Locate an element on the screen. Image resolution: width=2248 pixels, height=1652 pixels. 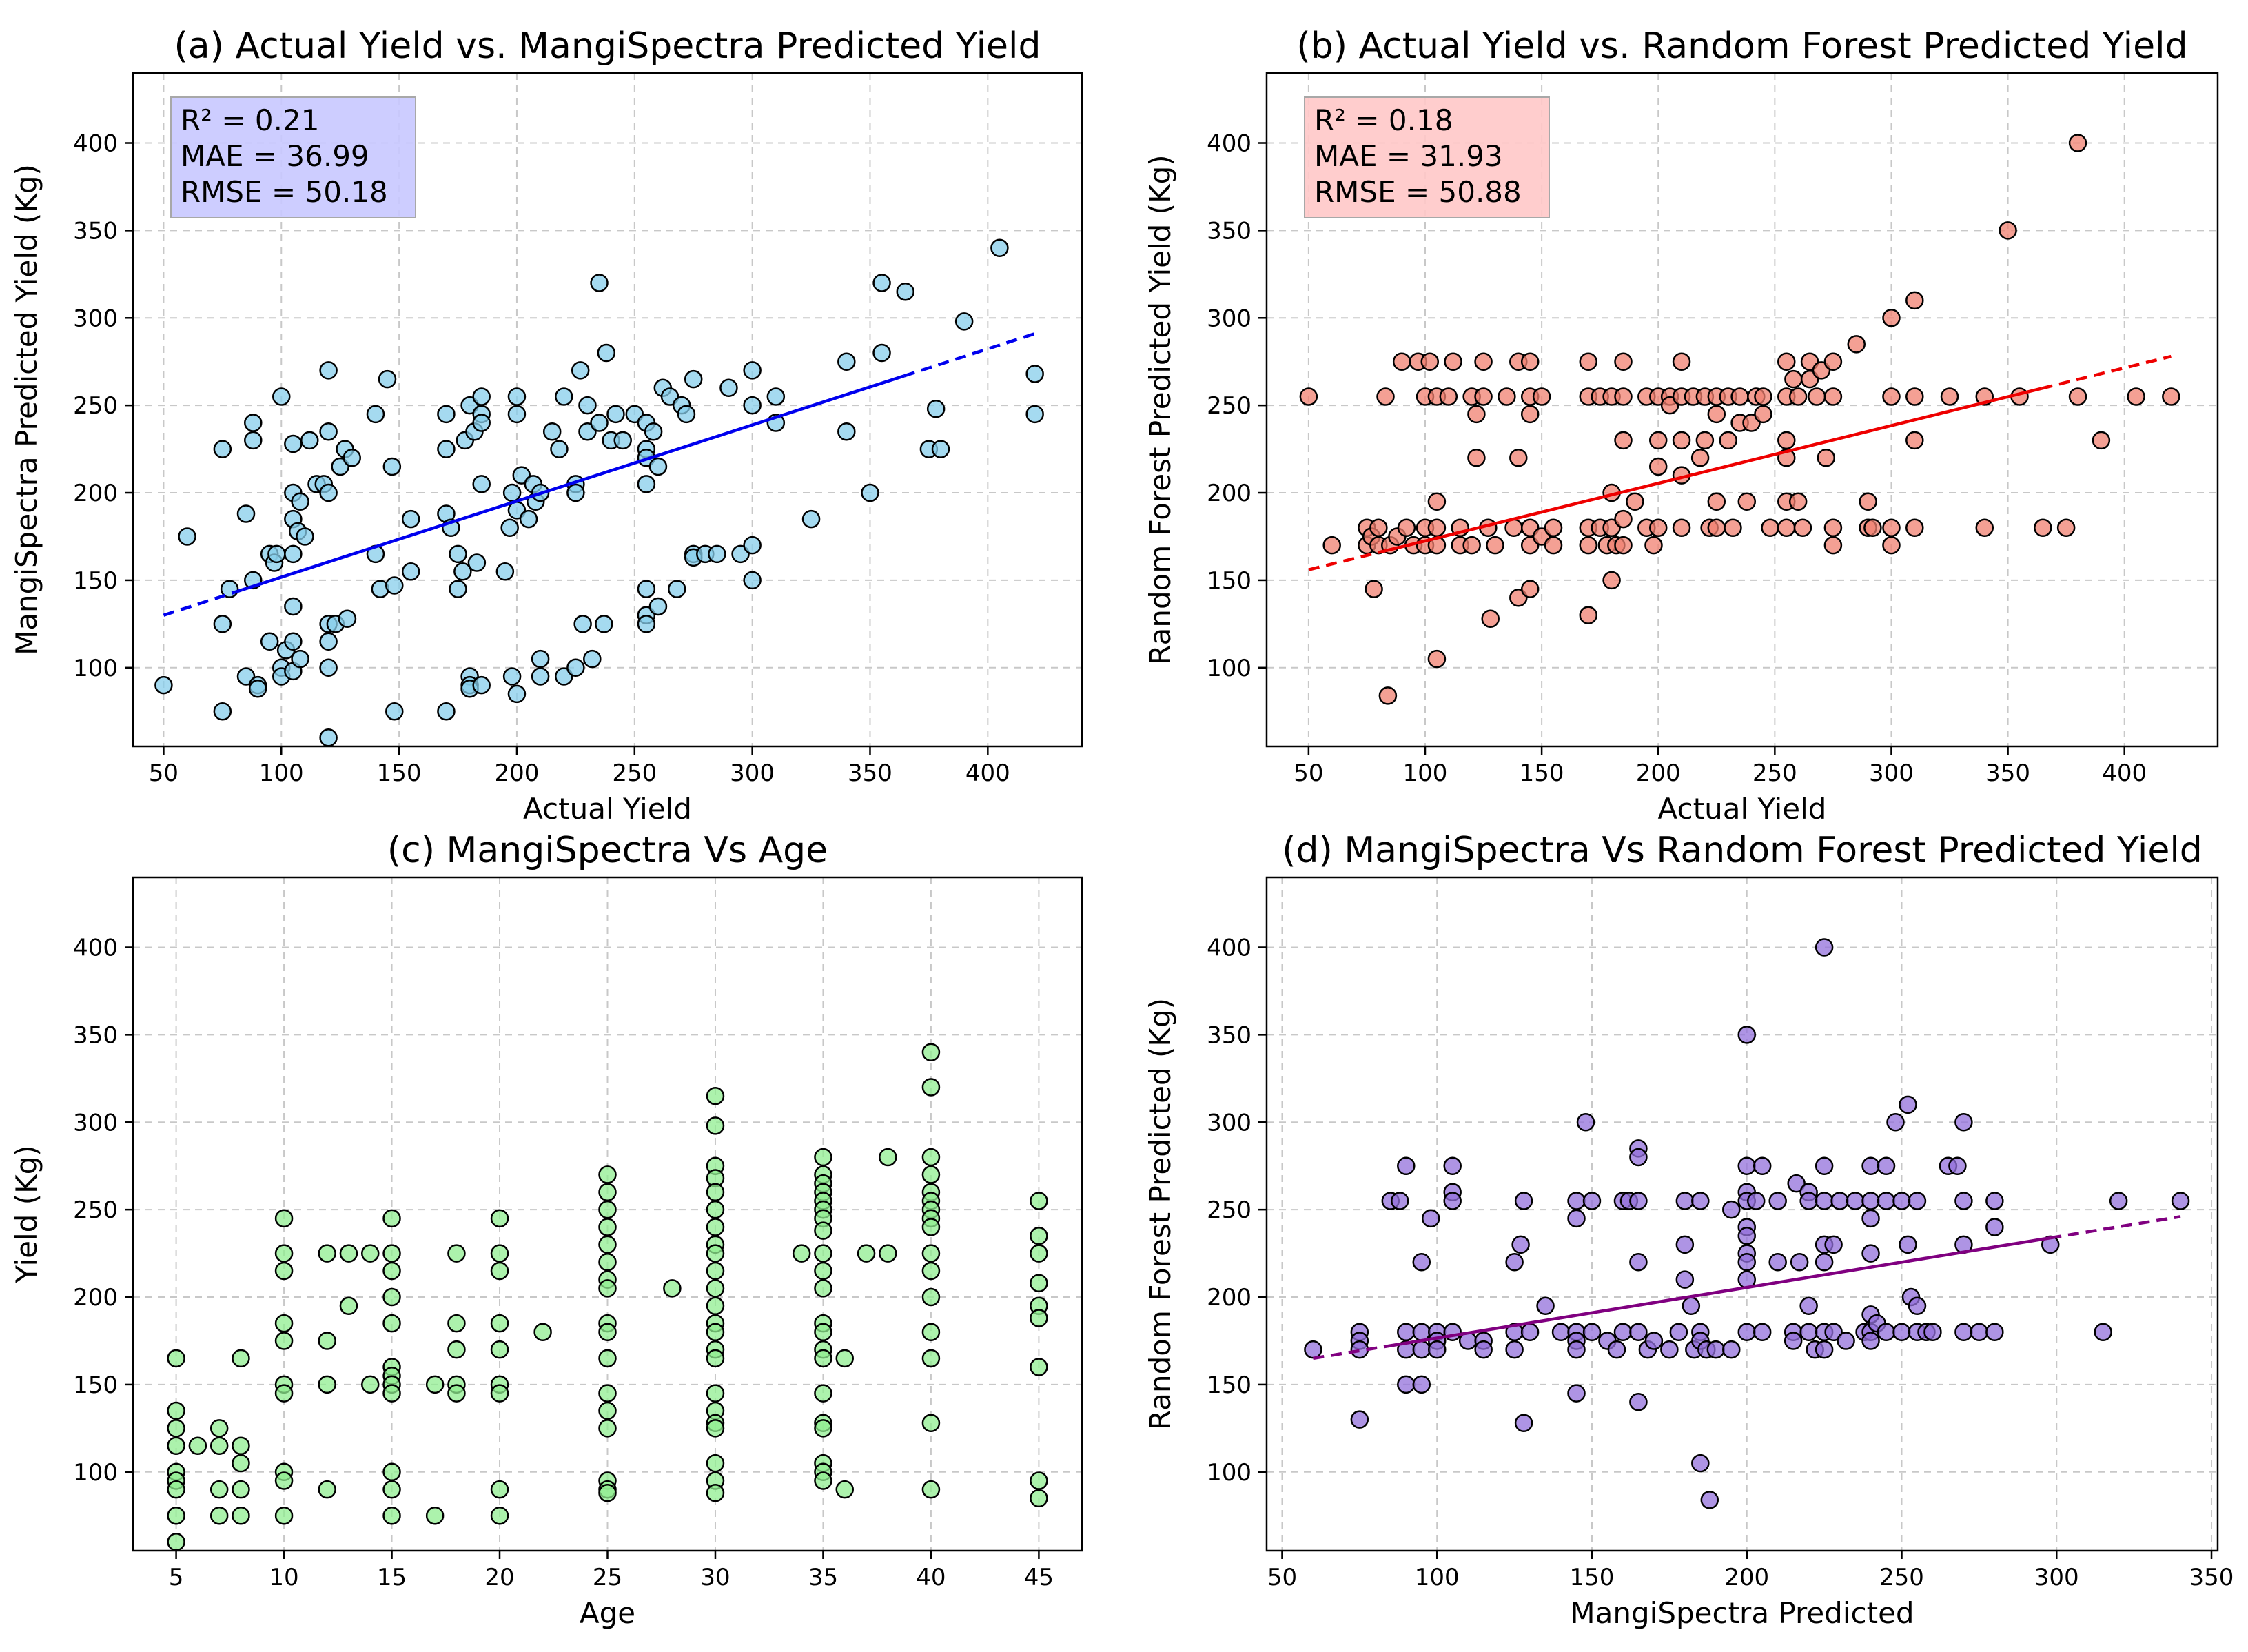
panel-d-xtick-label: 350 is located at coordinates (2211, 1578).